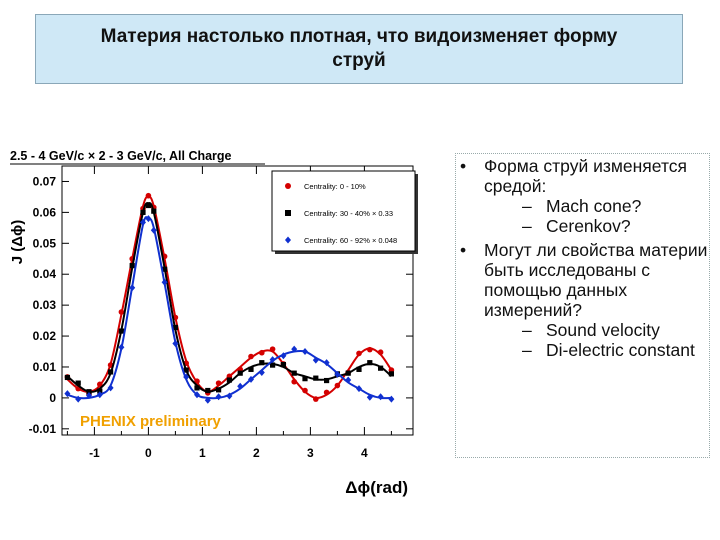 Image resolution: width=720 pixels, height=540 pixels. Describe the element at coordinates (256, 453) in the screenshot. I see `x-tick-label: 2` at that location.